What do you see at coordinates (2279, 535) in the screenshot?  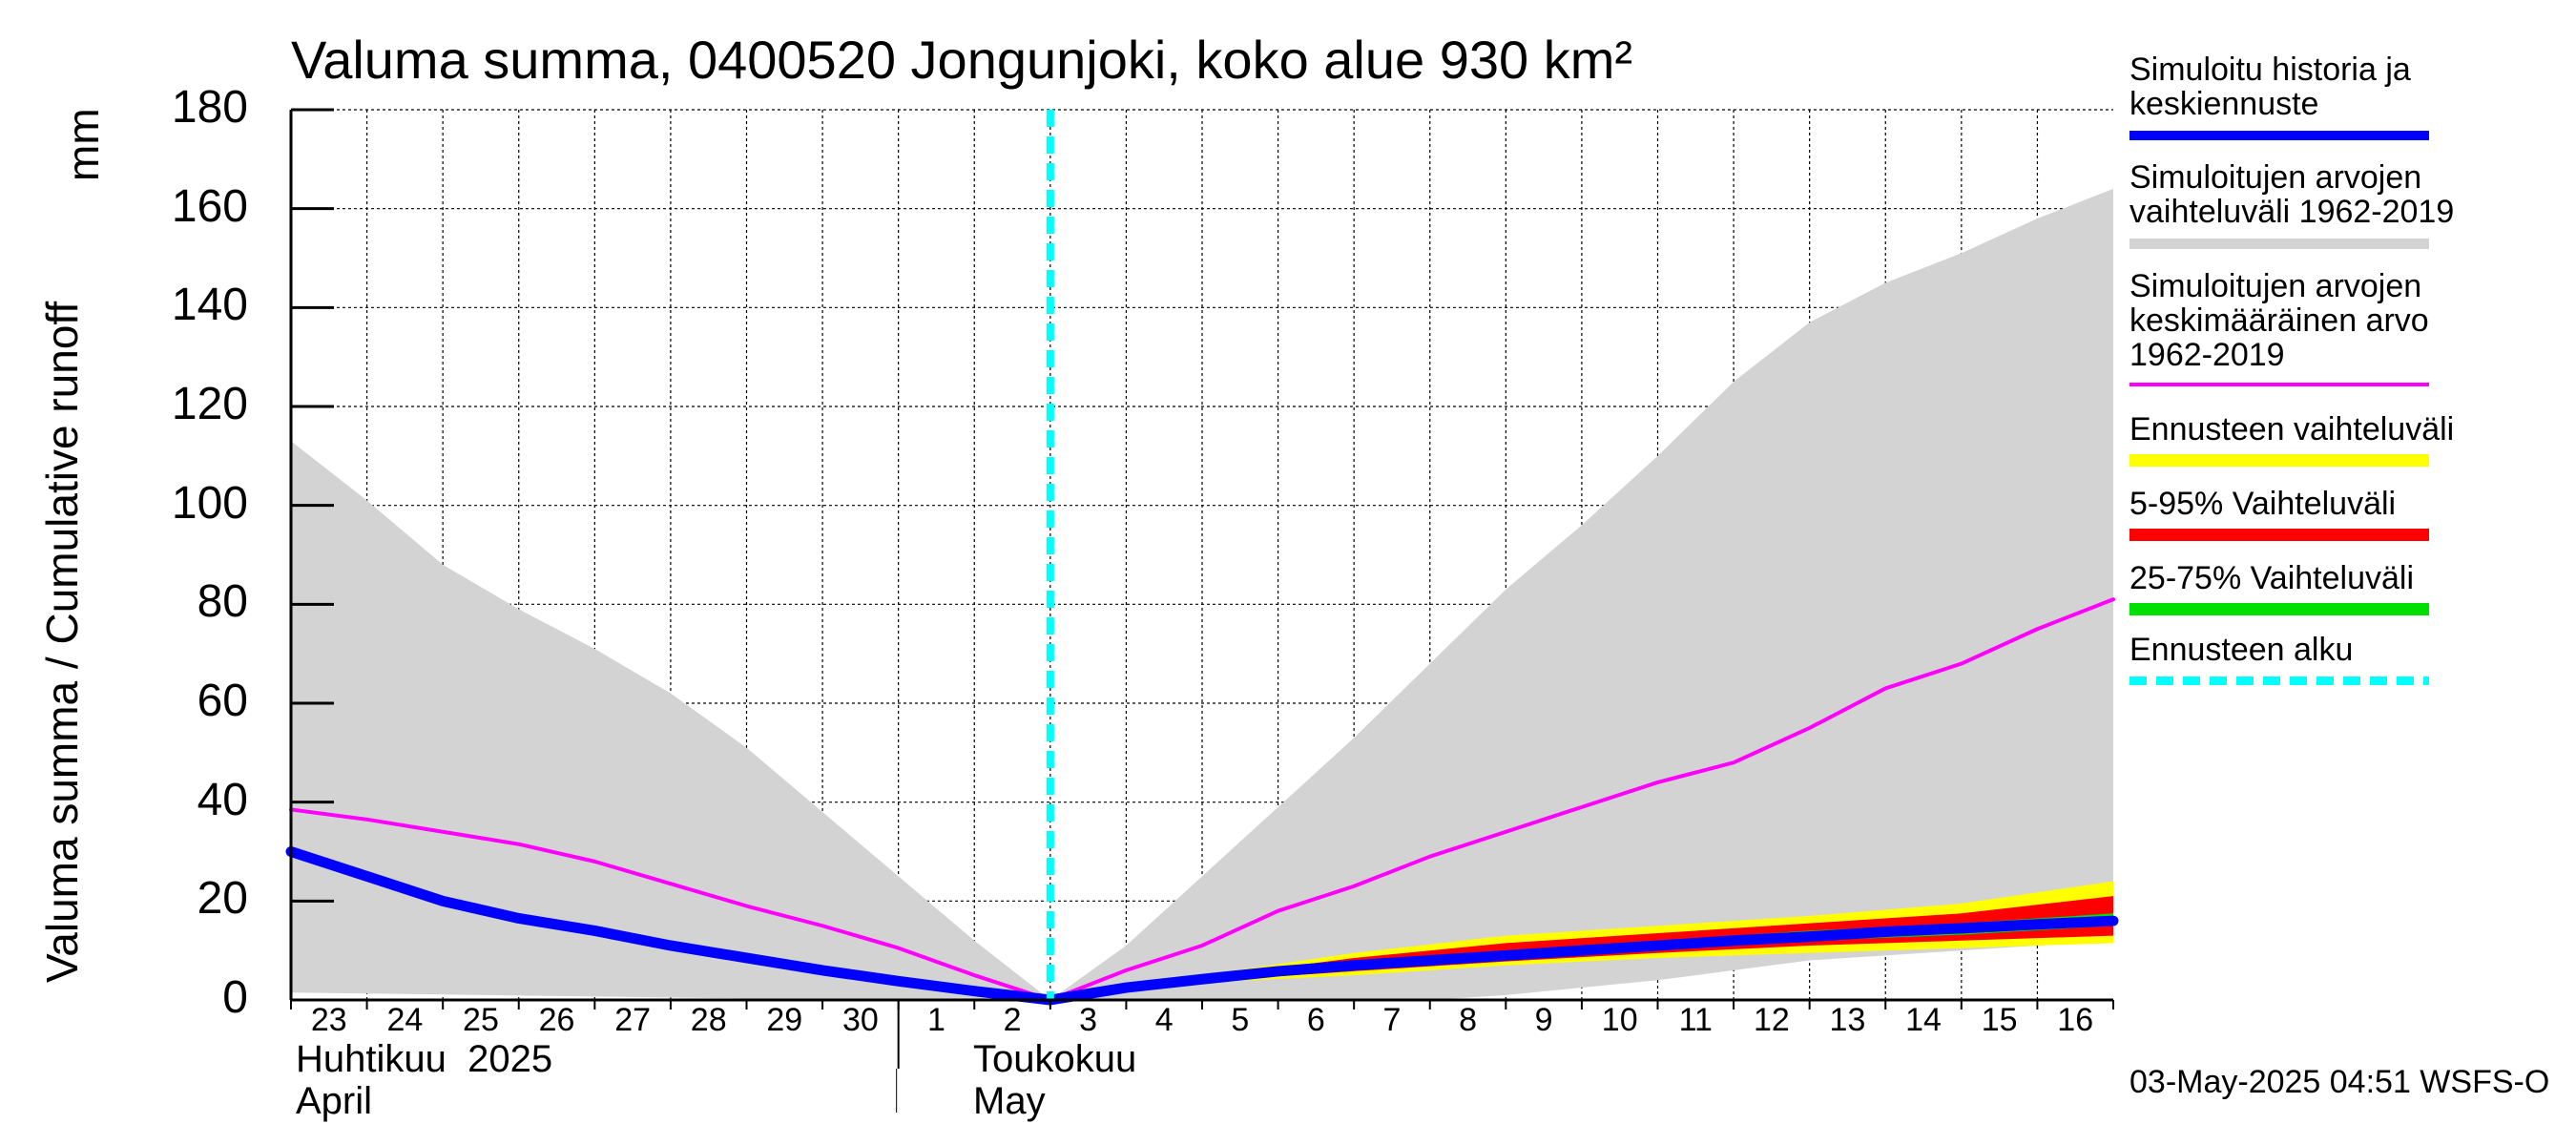 I see `legend-swatch-red` at bounding box center [2279, 535].